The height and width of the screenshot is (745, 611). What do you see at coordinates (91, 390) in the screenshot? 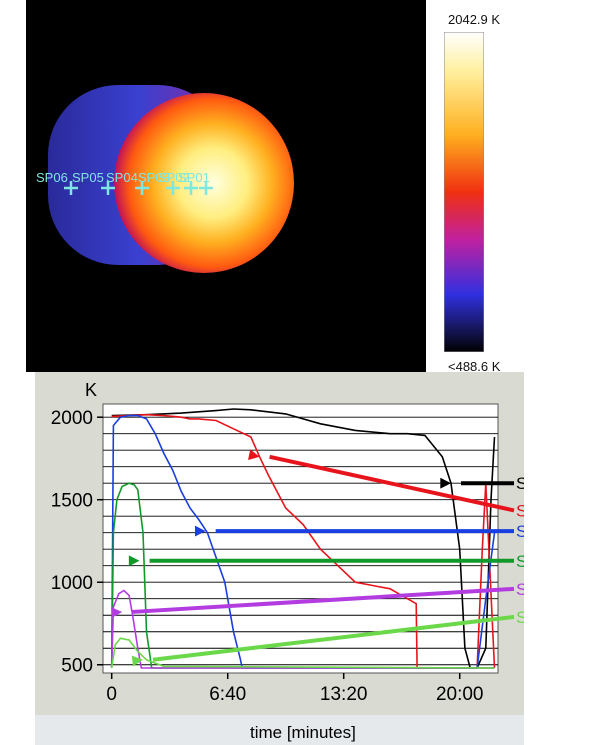
I see `y-axis-label: K` at bounding box center [91, 390].